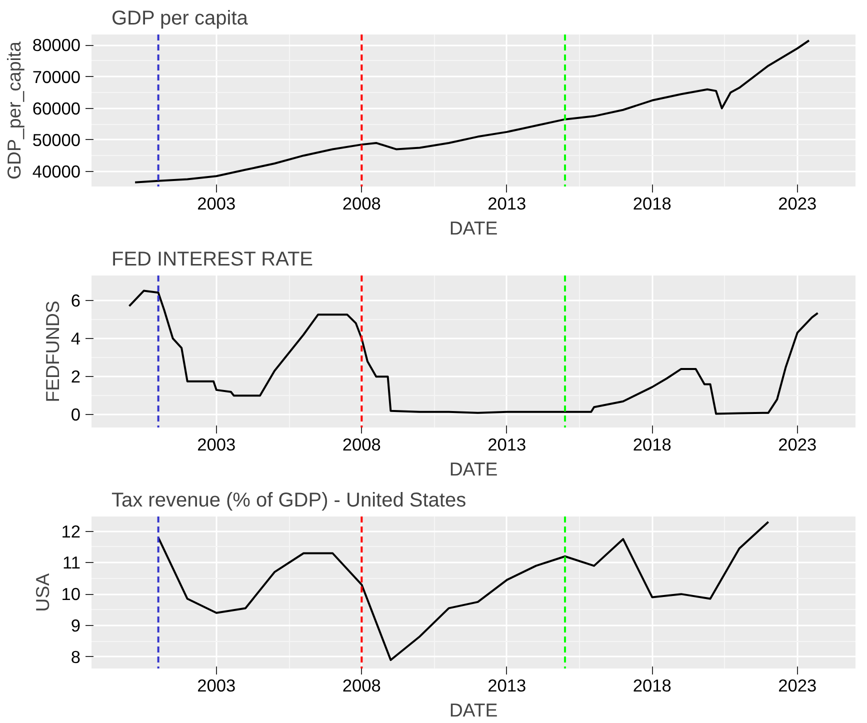 This screenshot has height=723, width=867. What do you see at coordinates (56, 45) in the screenshot?
I see `y-tick-label: 80000` at bounding box center [56, 45].